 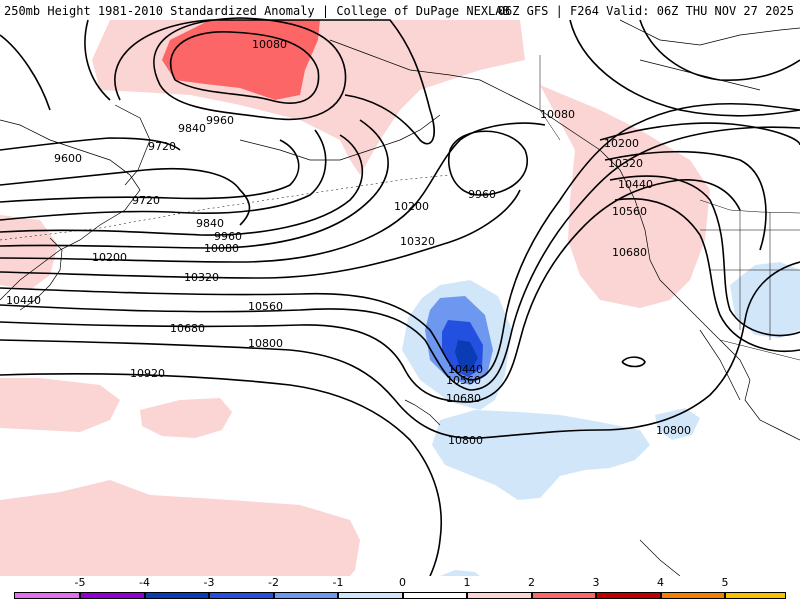 What do you see at coordinates (720, 365) in the screenshot?
I see `coast-baja` at bounding box center [720, 365].